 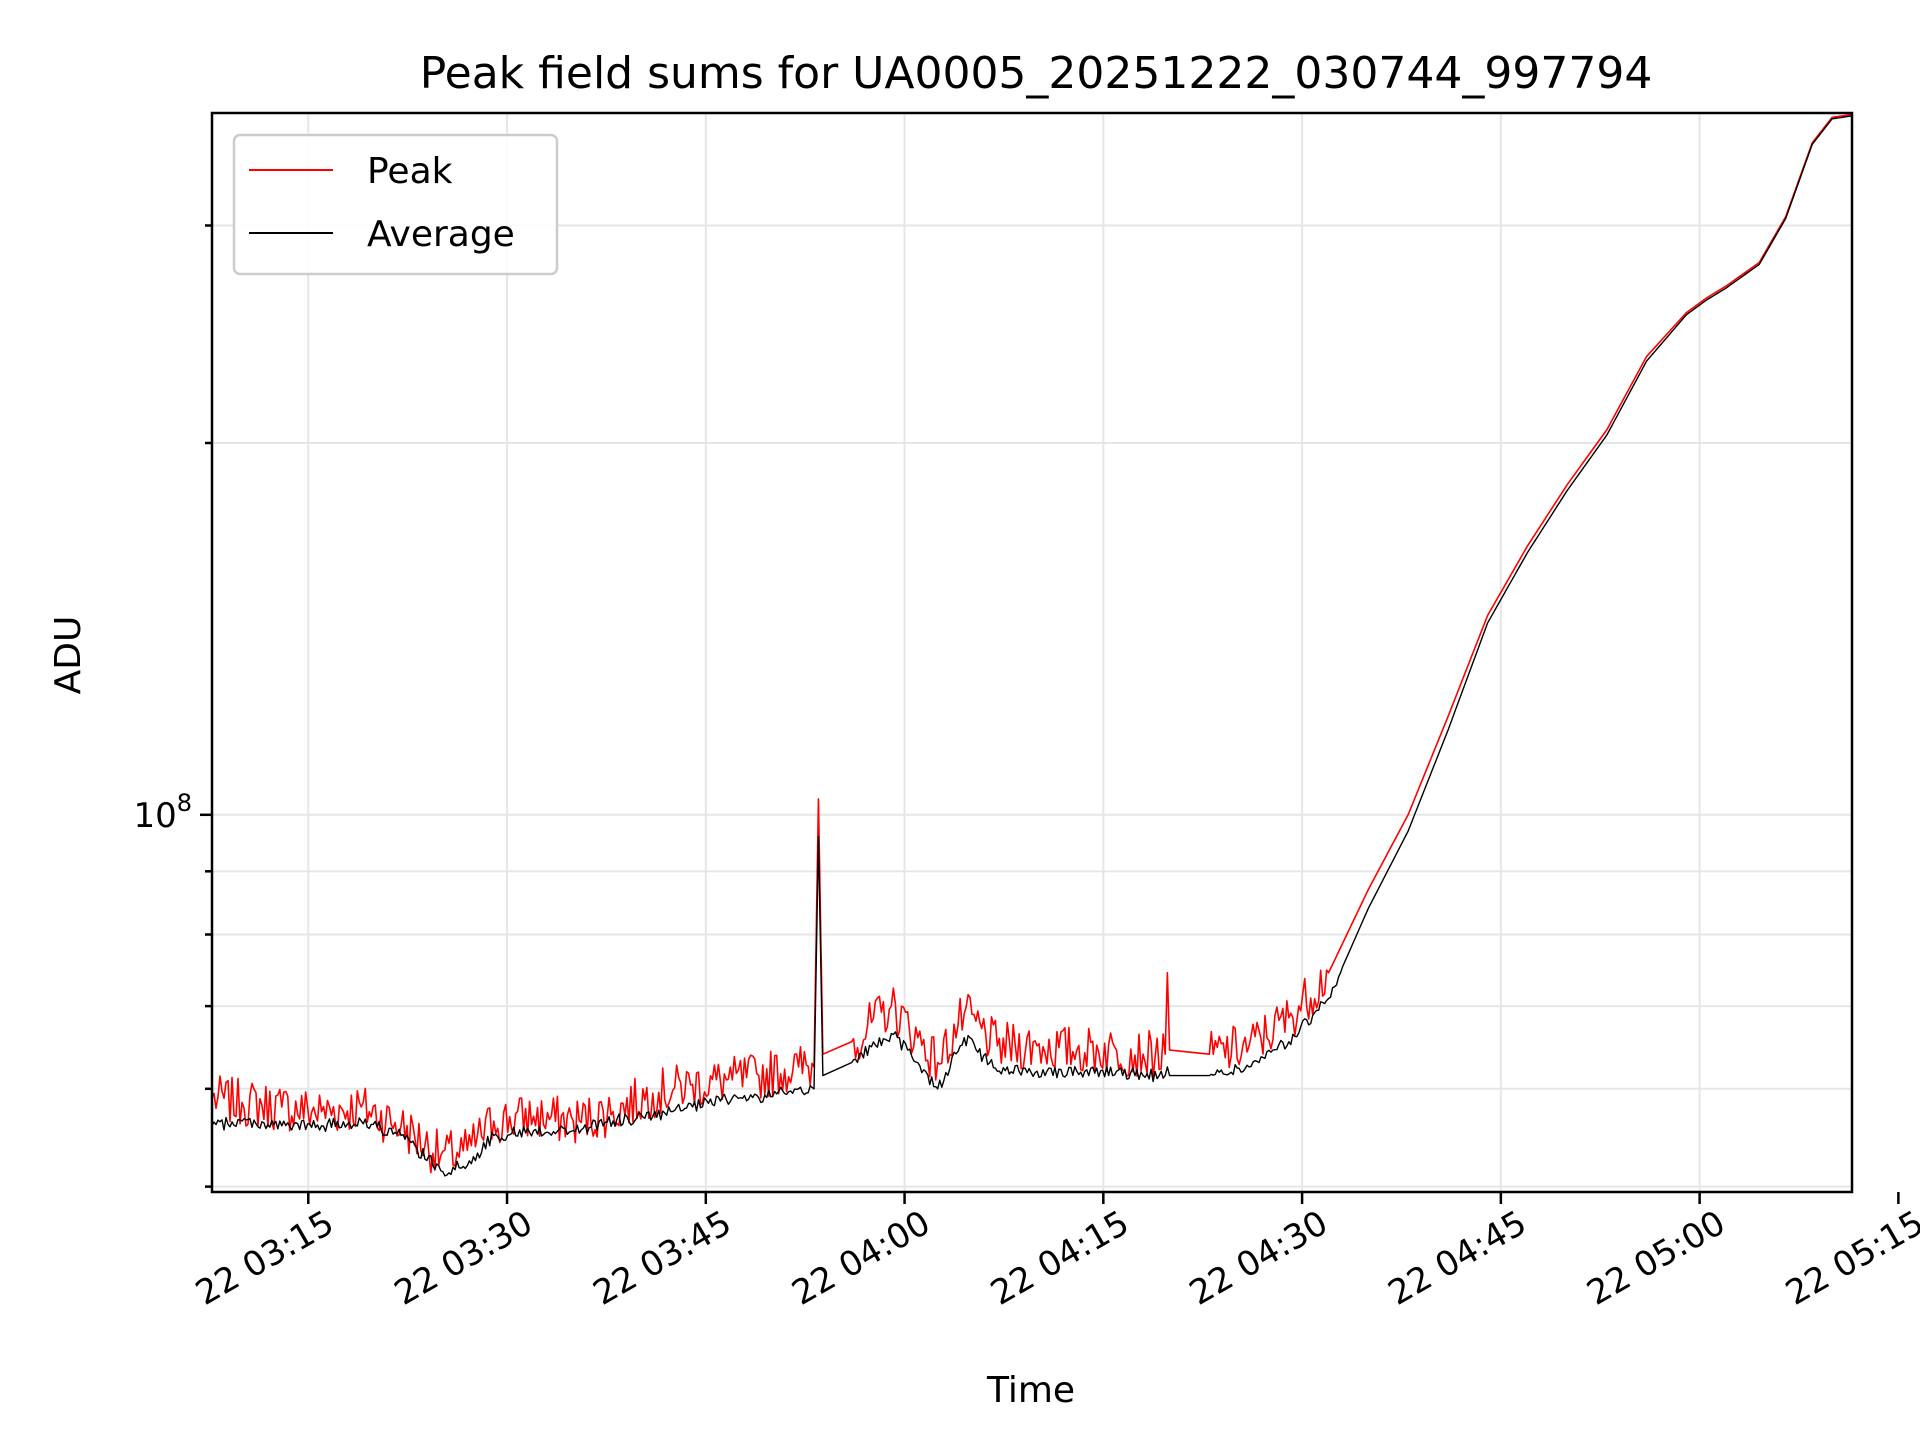 I want to click on x-axis-label: Time, so click(x=1030, y=1390).